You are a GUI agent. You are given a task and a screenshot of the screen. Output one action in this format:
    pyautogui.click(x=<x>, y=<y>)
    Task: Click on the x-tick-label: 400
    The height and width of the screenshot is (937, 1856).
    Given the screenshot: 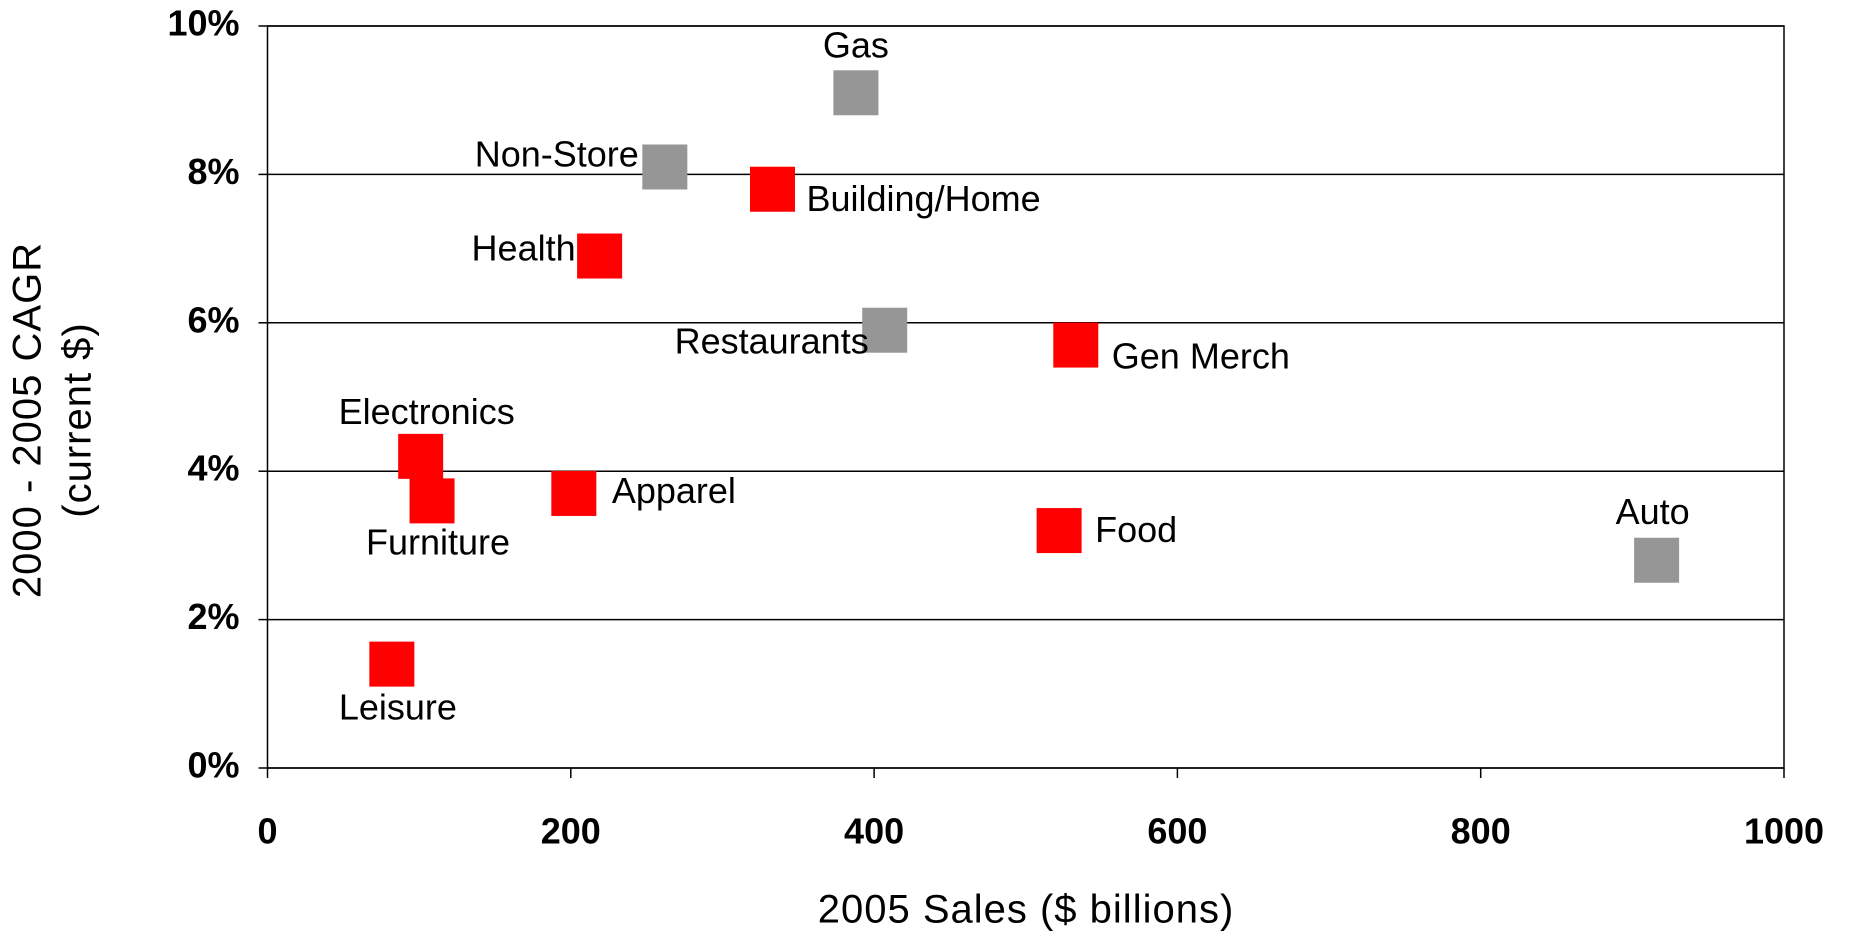 What is the action you would take?
    pyautogui.click(x=874, y=831)
    